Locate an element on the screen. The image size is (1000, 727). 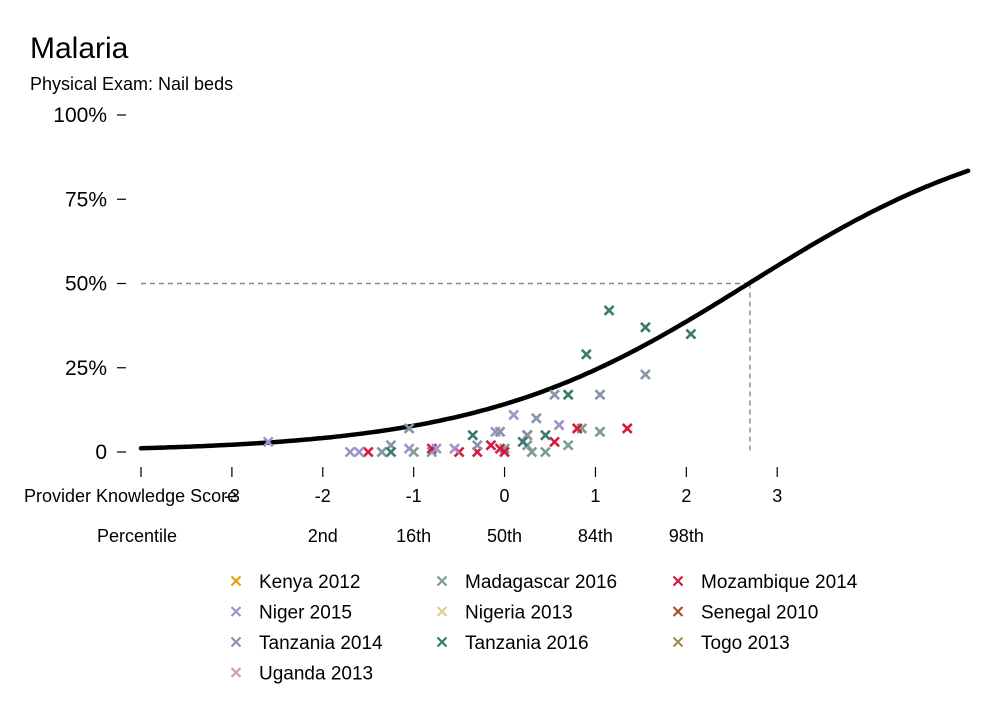
data-points is located at coordinates (479, 381).